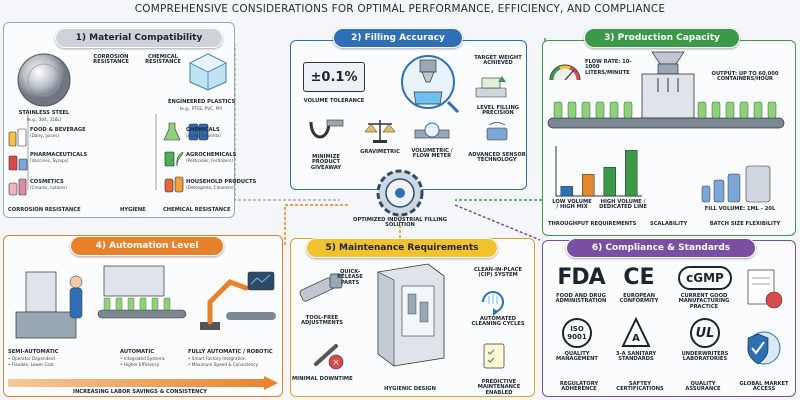 The image size is (800, 400). Describe the element at coordinates (210, 187) in the screenshot. I see `household-sub: (Detergents, Cleaners)` at that location.